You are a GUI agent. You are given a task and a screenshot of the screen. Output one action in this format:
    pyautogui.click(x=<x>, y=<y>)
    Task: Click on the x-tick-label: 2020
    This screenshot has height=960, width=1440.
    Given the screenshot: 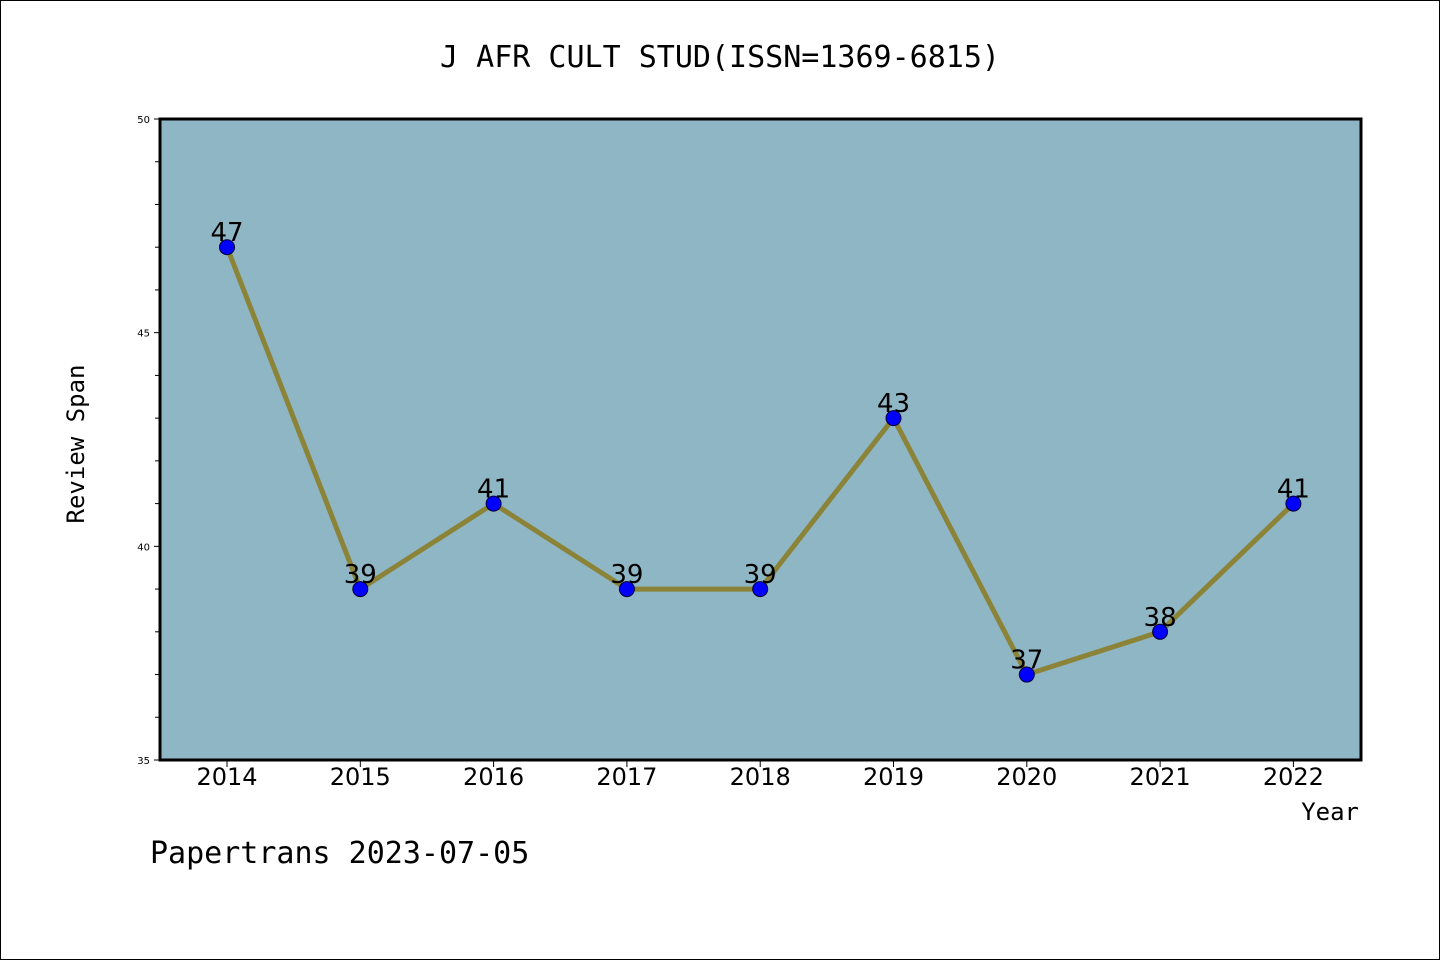 What is the action you would take?
    pyautogui.click(x=1026, y=777)
    